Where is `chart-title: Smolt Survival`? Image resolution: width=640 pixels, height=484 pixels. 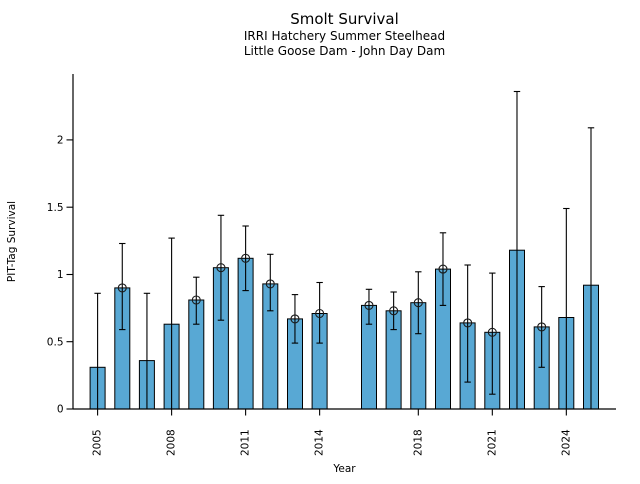 chart-title: Smolt Survival is located at coordinates (344, 19).